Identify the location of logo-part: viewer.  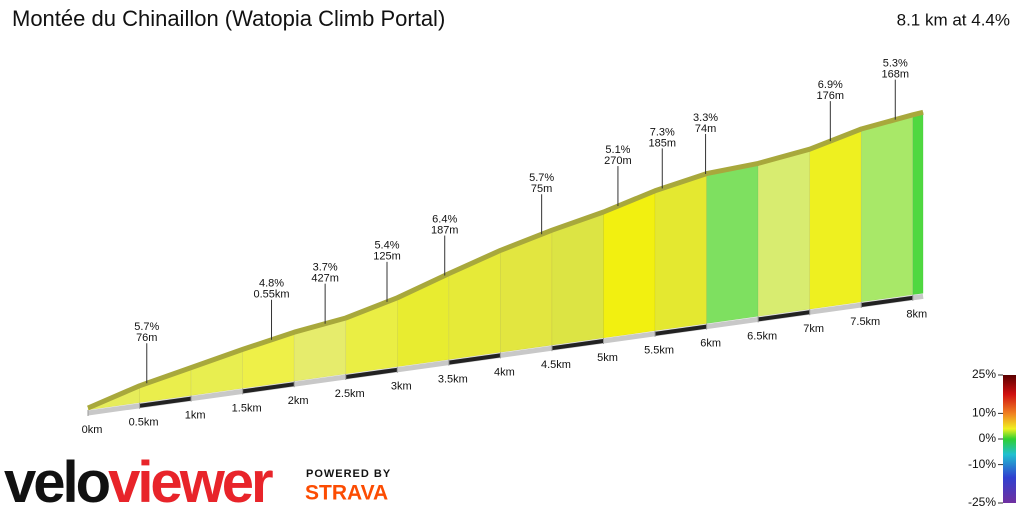
(190, 481).